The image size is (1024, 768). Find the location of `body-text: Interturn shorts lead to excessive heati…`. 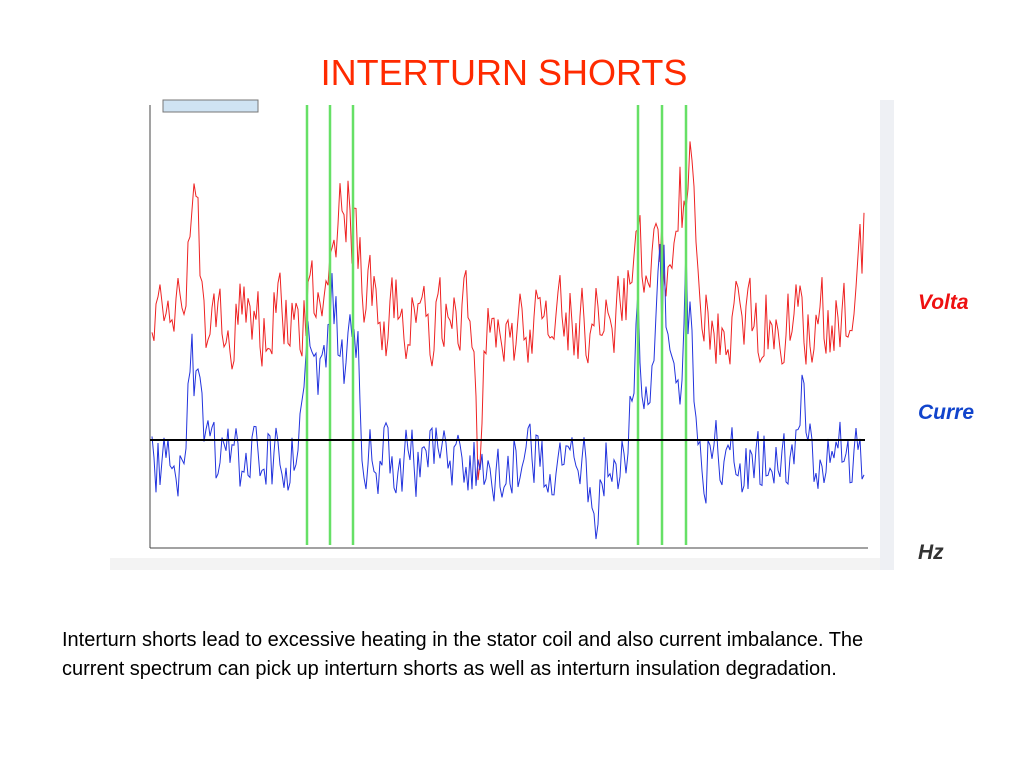

body-text: Interturn shorts lead to excessive heati… is located at coordinates (463, 654).